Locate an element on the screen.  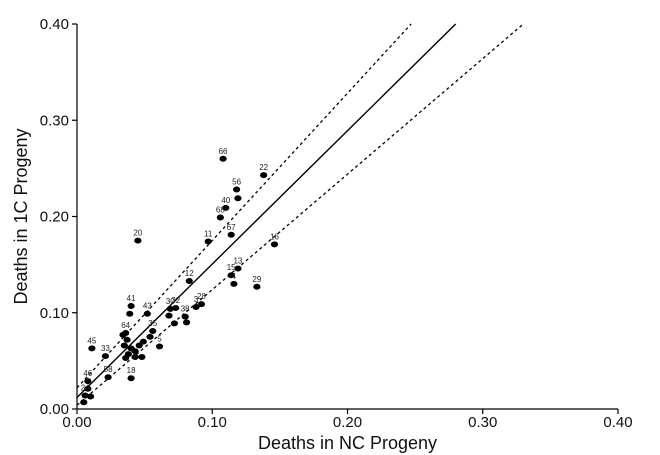
data-point-label: 43 is located at coordinates (147, 306).